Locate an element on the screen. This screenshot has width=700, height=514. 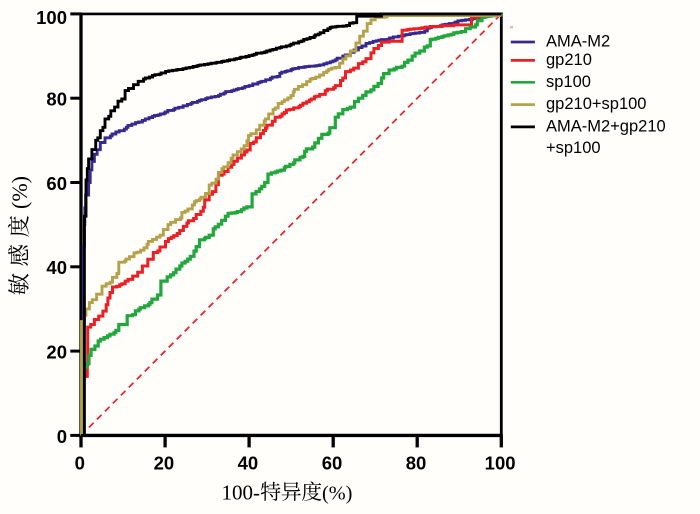
svg-text: gp210+sp100 is located at coordinates (596, 104).